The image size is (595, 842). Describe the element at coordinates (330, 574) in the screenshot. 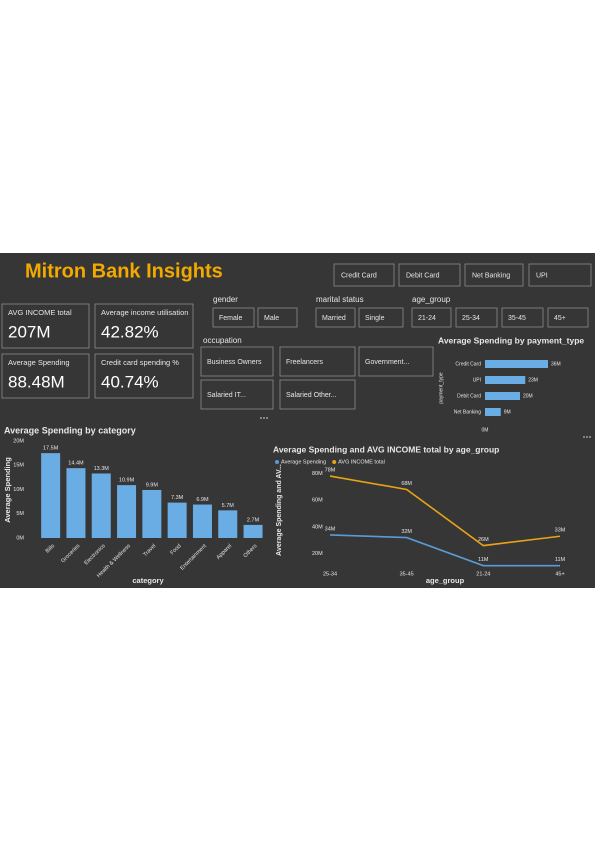

I see `x-tick-label: 25-34` at that location.